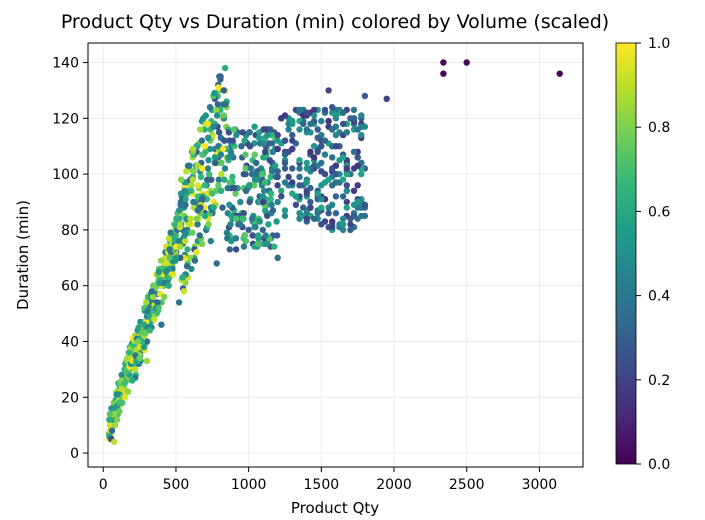  I want to click on y-axis-ticks: 0 20 40 60 80 100 120 140, so click(70, 259).